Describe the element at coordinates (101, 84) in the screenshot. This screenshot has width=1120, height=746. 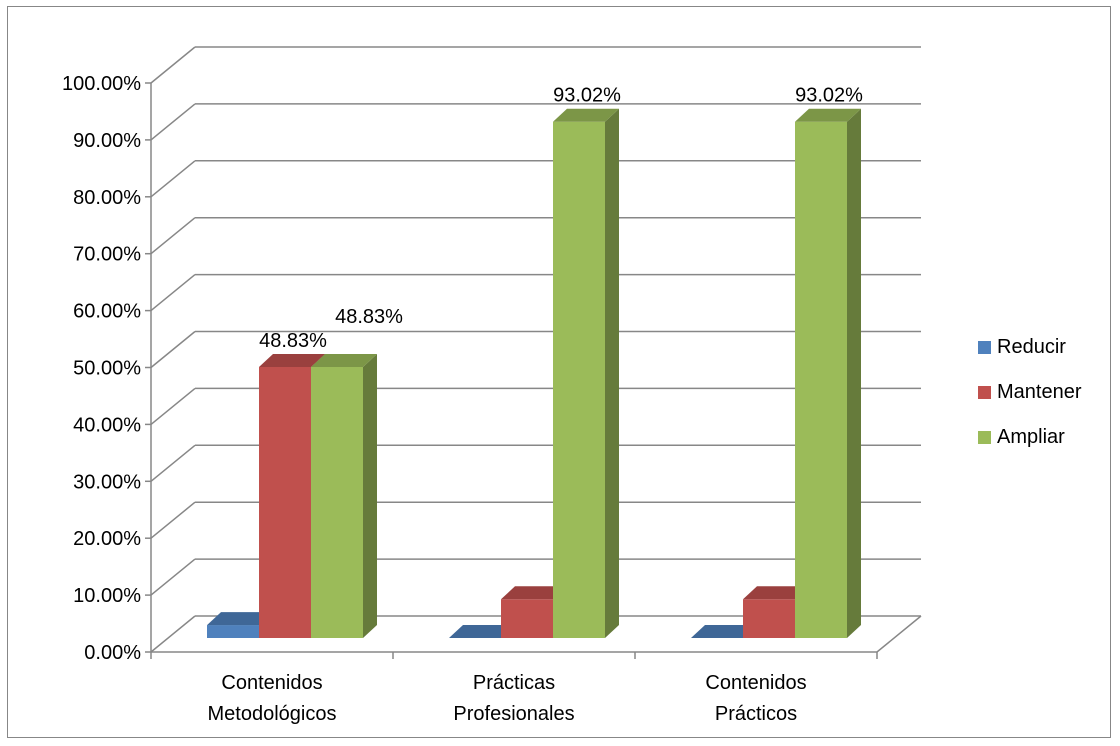
I see `y-tick-label: 100.00%` at that location.